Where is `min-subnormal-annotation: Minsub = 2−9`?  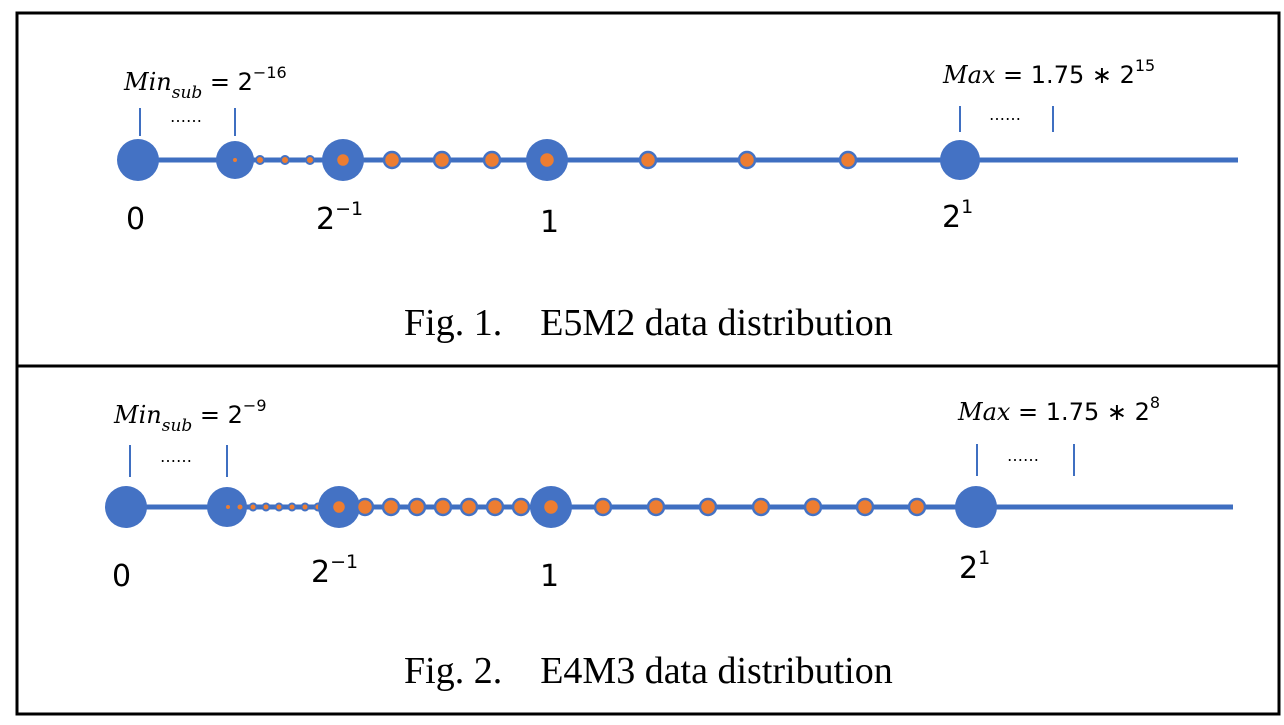 min-subnormal-annotation: Minsub = 2−9 is located at coordinates (190, 416).